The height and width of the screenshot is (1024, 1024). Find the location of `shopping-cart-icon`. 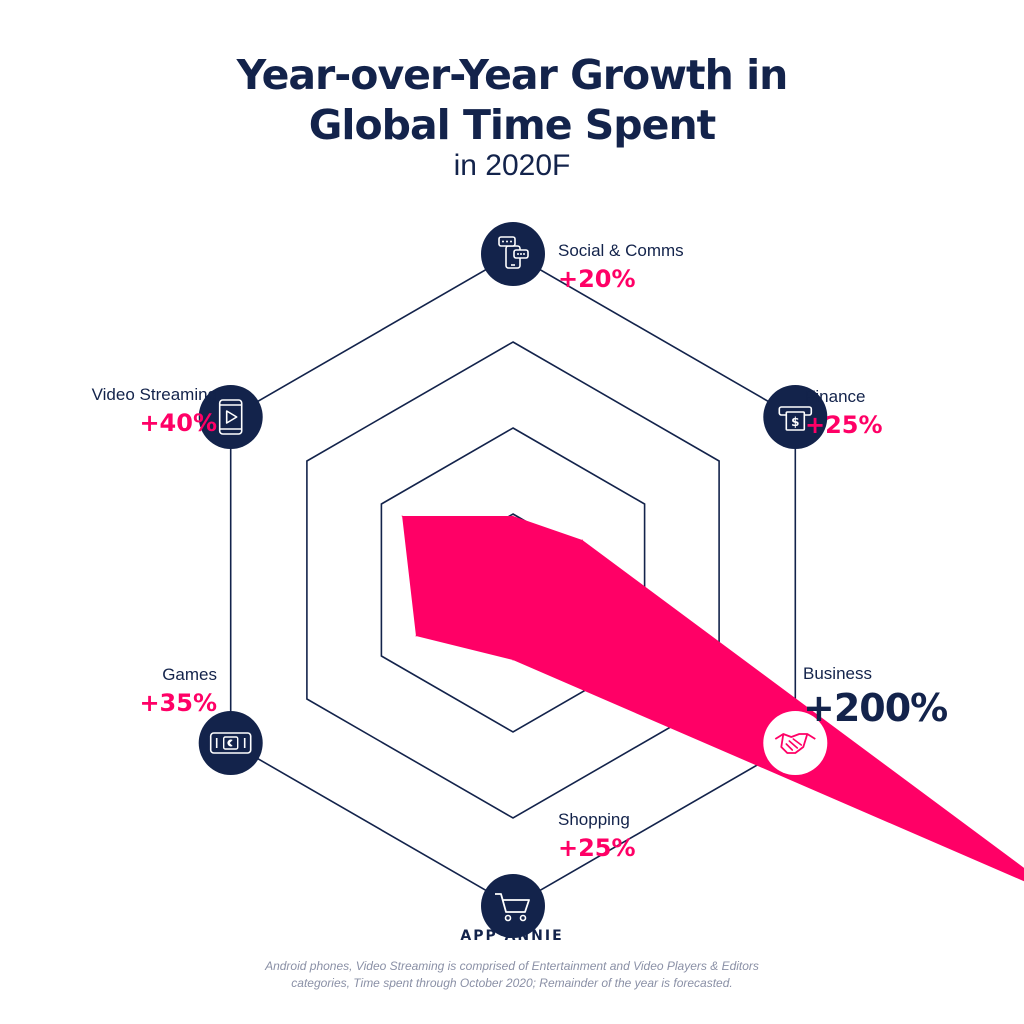

shopping-cart-icon is located at coordinates (512, 907).